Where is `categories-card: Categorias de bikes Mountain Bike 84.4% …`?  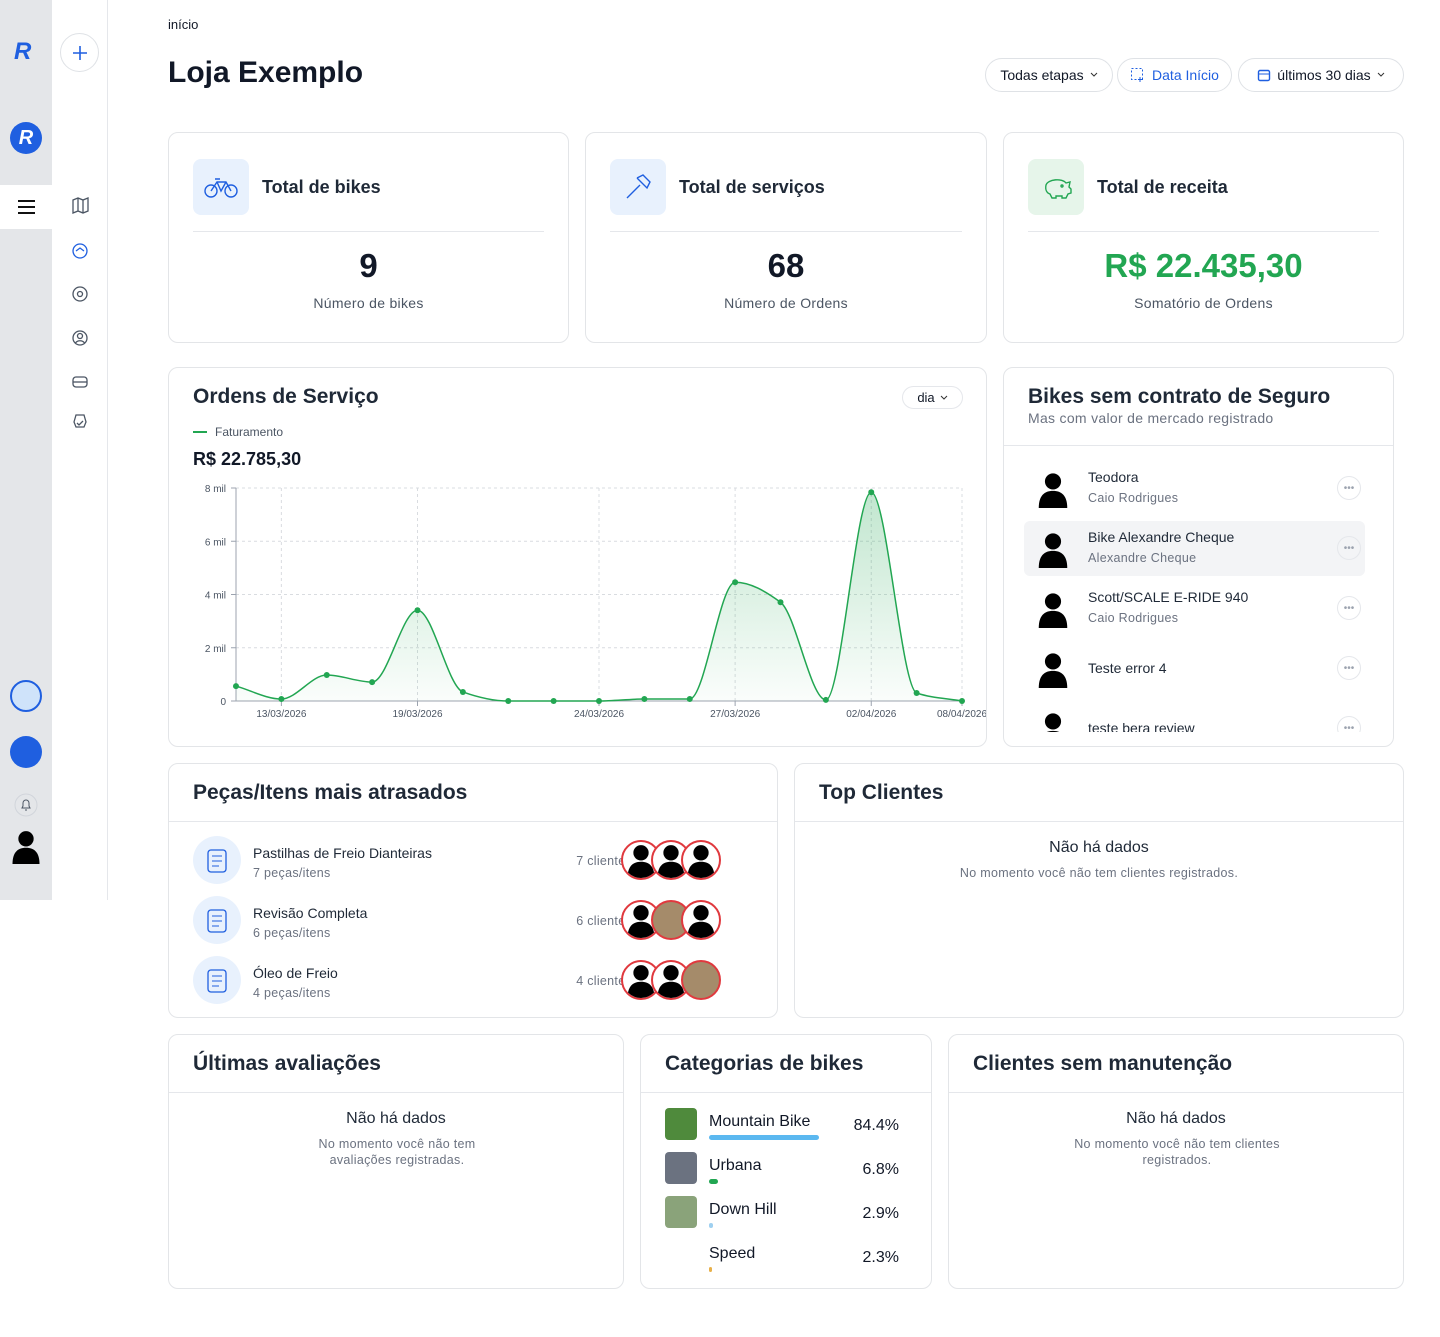 categories-card: Categorias de bikes Mountain Bike 84.4% … is located at coordinates (786, 1161).